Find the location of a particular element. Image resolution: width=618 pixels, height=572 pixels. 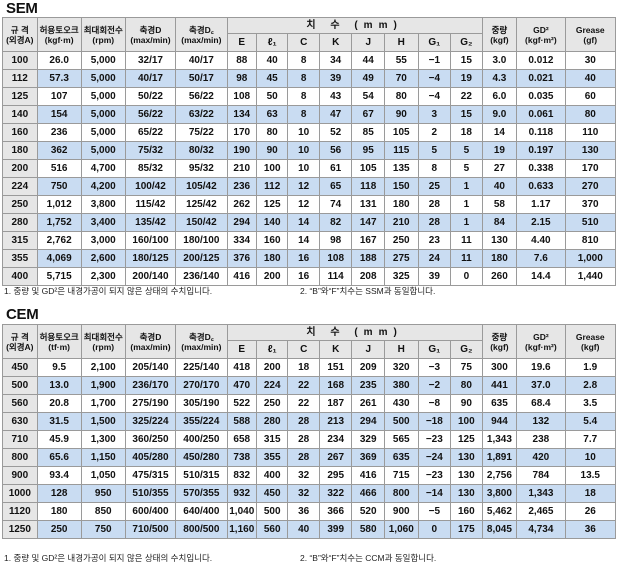

table-cell: 131 is located at coordinates (368, 204).